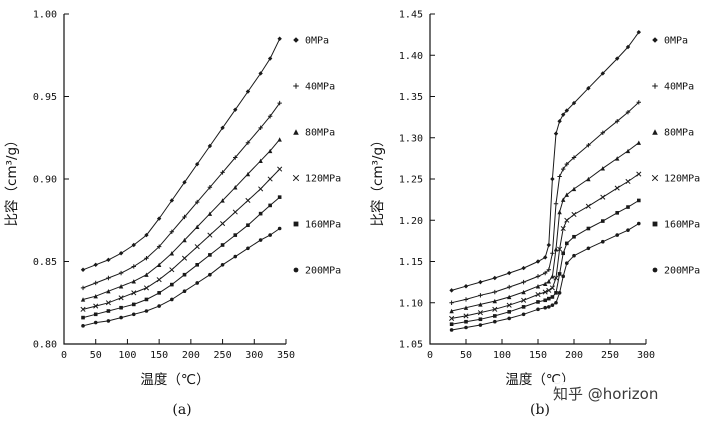 The image size is (717, 425). I want to click on legend-label-80MPa: 80MPa, so click(679, 133).